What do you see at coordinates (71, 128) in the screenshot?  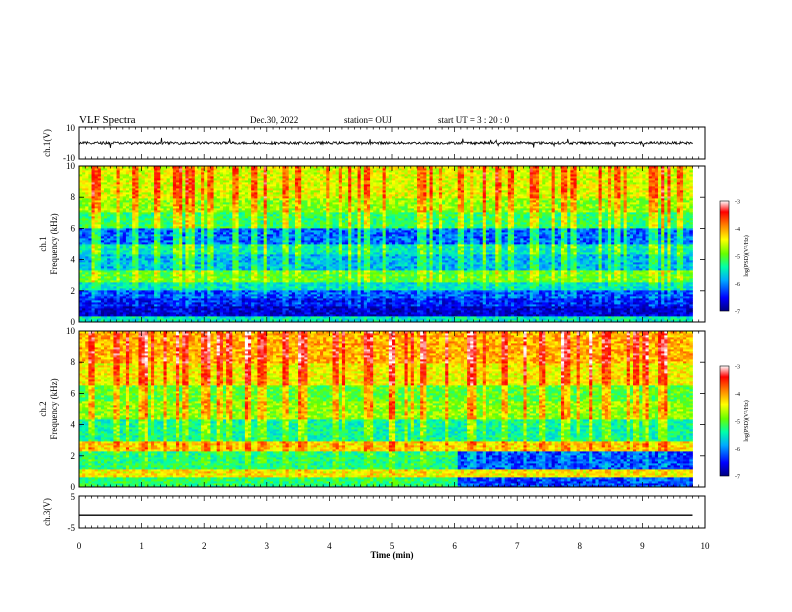 I see `ch1-wave-ytick-top: 10` at bounding box center [71, 128].